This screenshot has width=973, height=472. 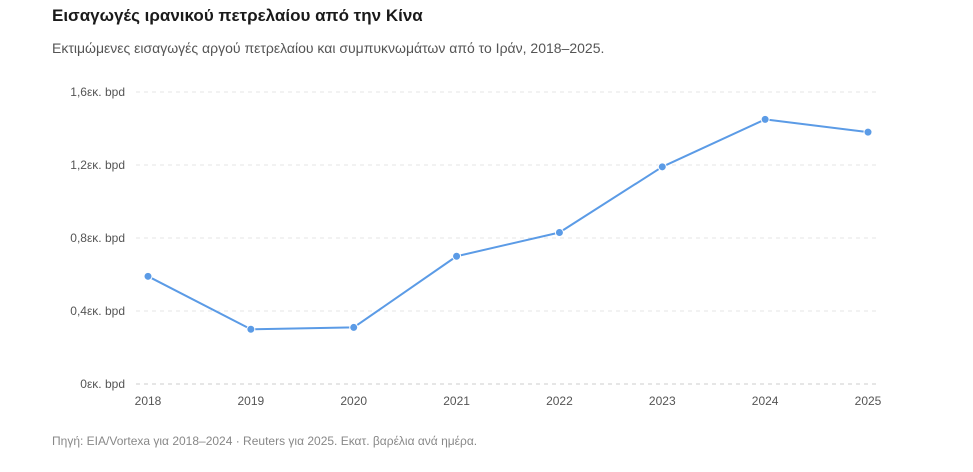 I want to click on x-tick-label: 2021, so click(x=456, y=401).